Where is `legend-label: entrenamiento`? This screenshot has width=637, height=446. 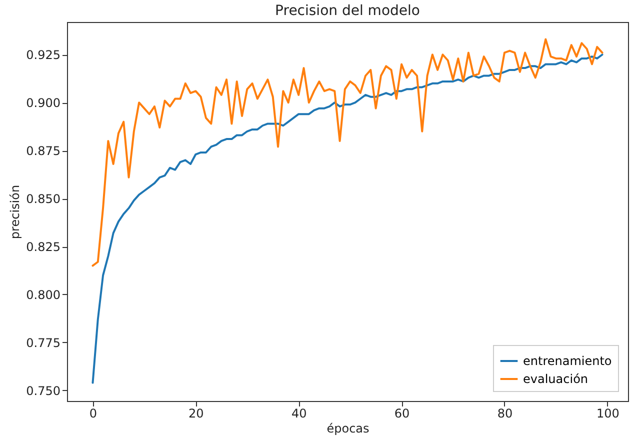
legend-label: entrenamiento is located at coordinates (567, 361).